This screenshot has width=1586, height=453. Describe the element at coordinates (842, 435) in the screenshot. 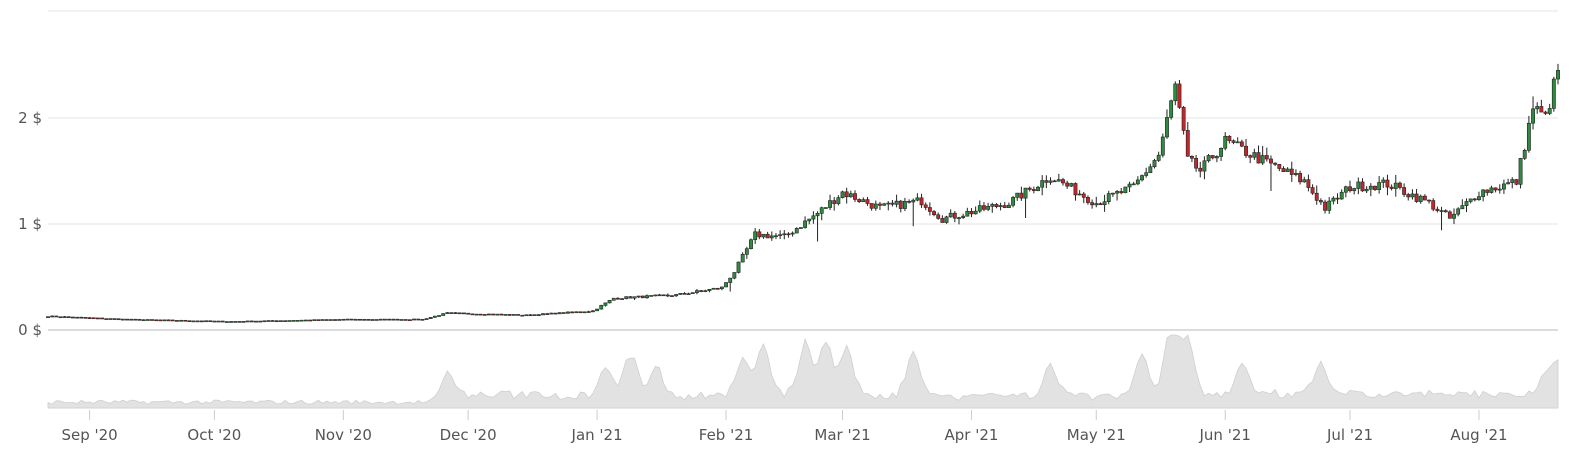

I see `date-tick-label: Mar '21` at that location.